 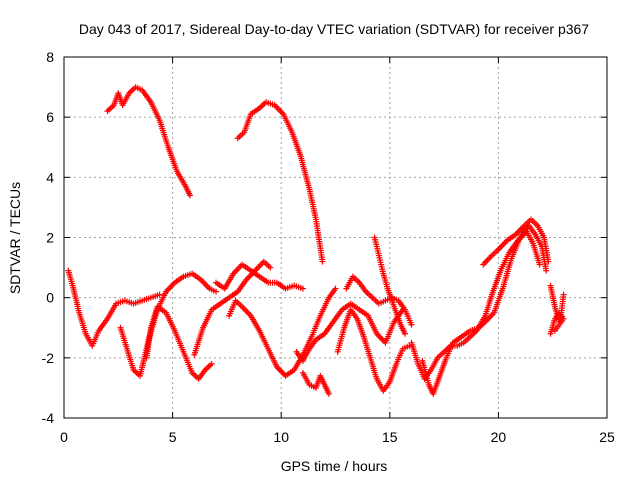 What do you see at coordinates (50, 298) in the screenshot?
I see `y-tick-label: 0` at bounding box center [50, 298].